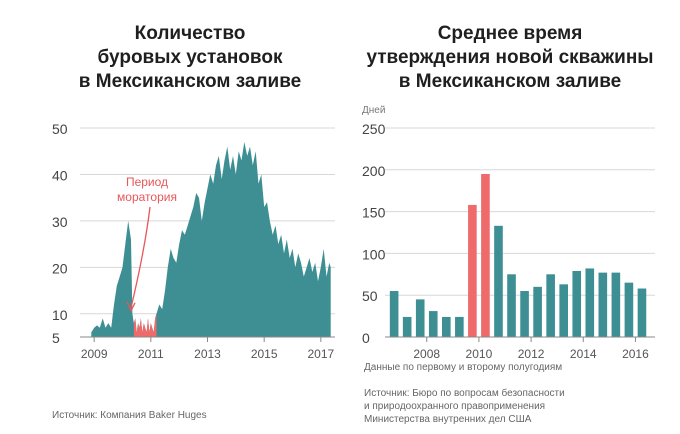 The width and height of the screenshot is (680, 434). Describe the element at coordinates (129, 415) in the screenshot. I see `left-source-note: Источник: Компания Baker Huges` at that location.